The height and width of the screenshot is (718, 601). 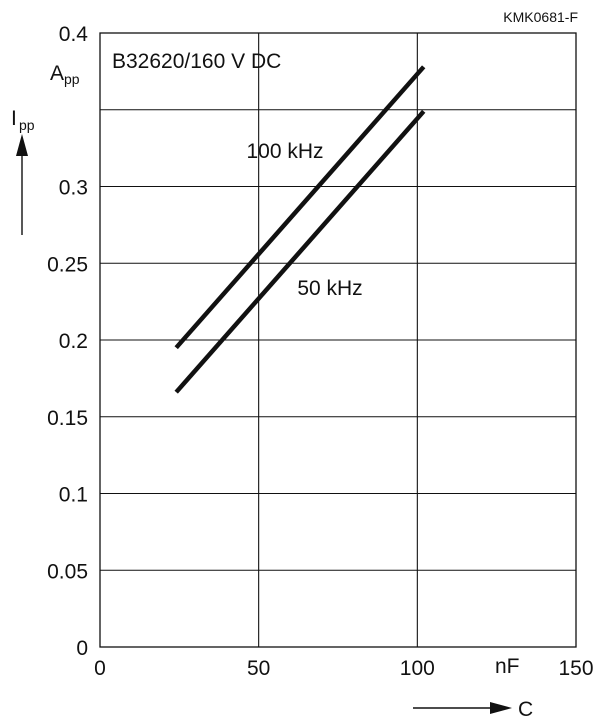 I want to click on doc-code: KMK0681-F, so click(x=540, y=17).